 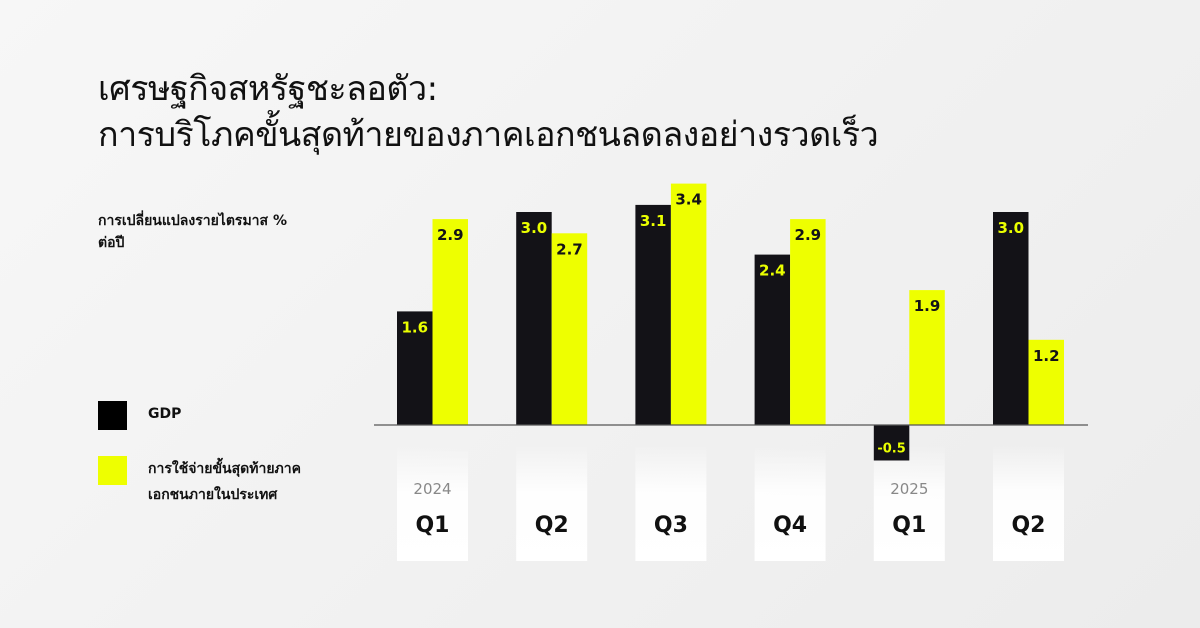 I want to click on data-label: 1.9, so click(x=927, y=306).